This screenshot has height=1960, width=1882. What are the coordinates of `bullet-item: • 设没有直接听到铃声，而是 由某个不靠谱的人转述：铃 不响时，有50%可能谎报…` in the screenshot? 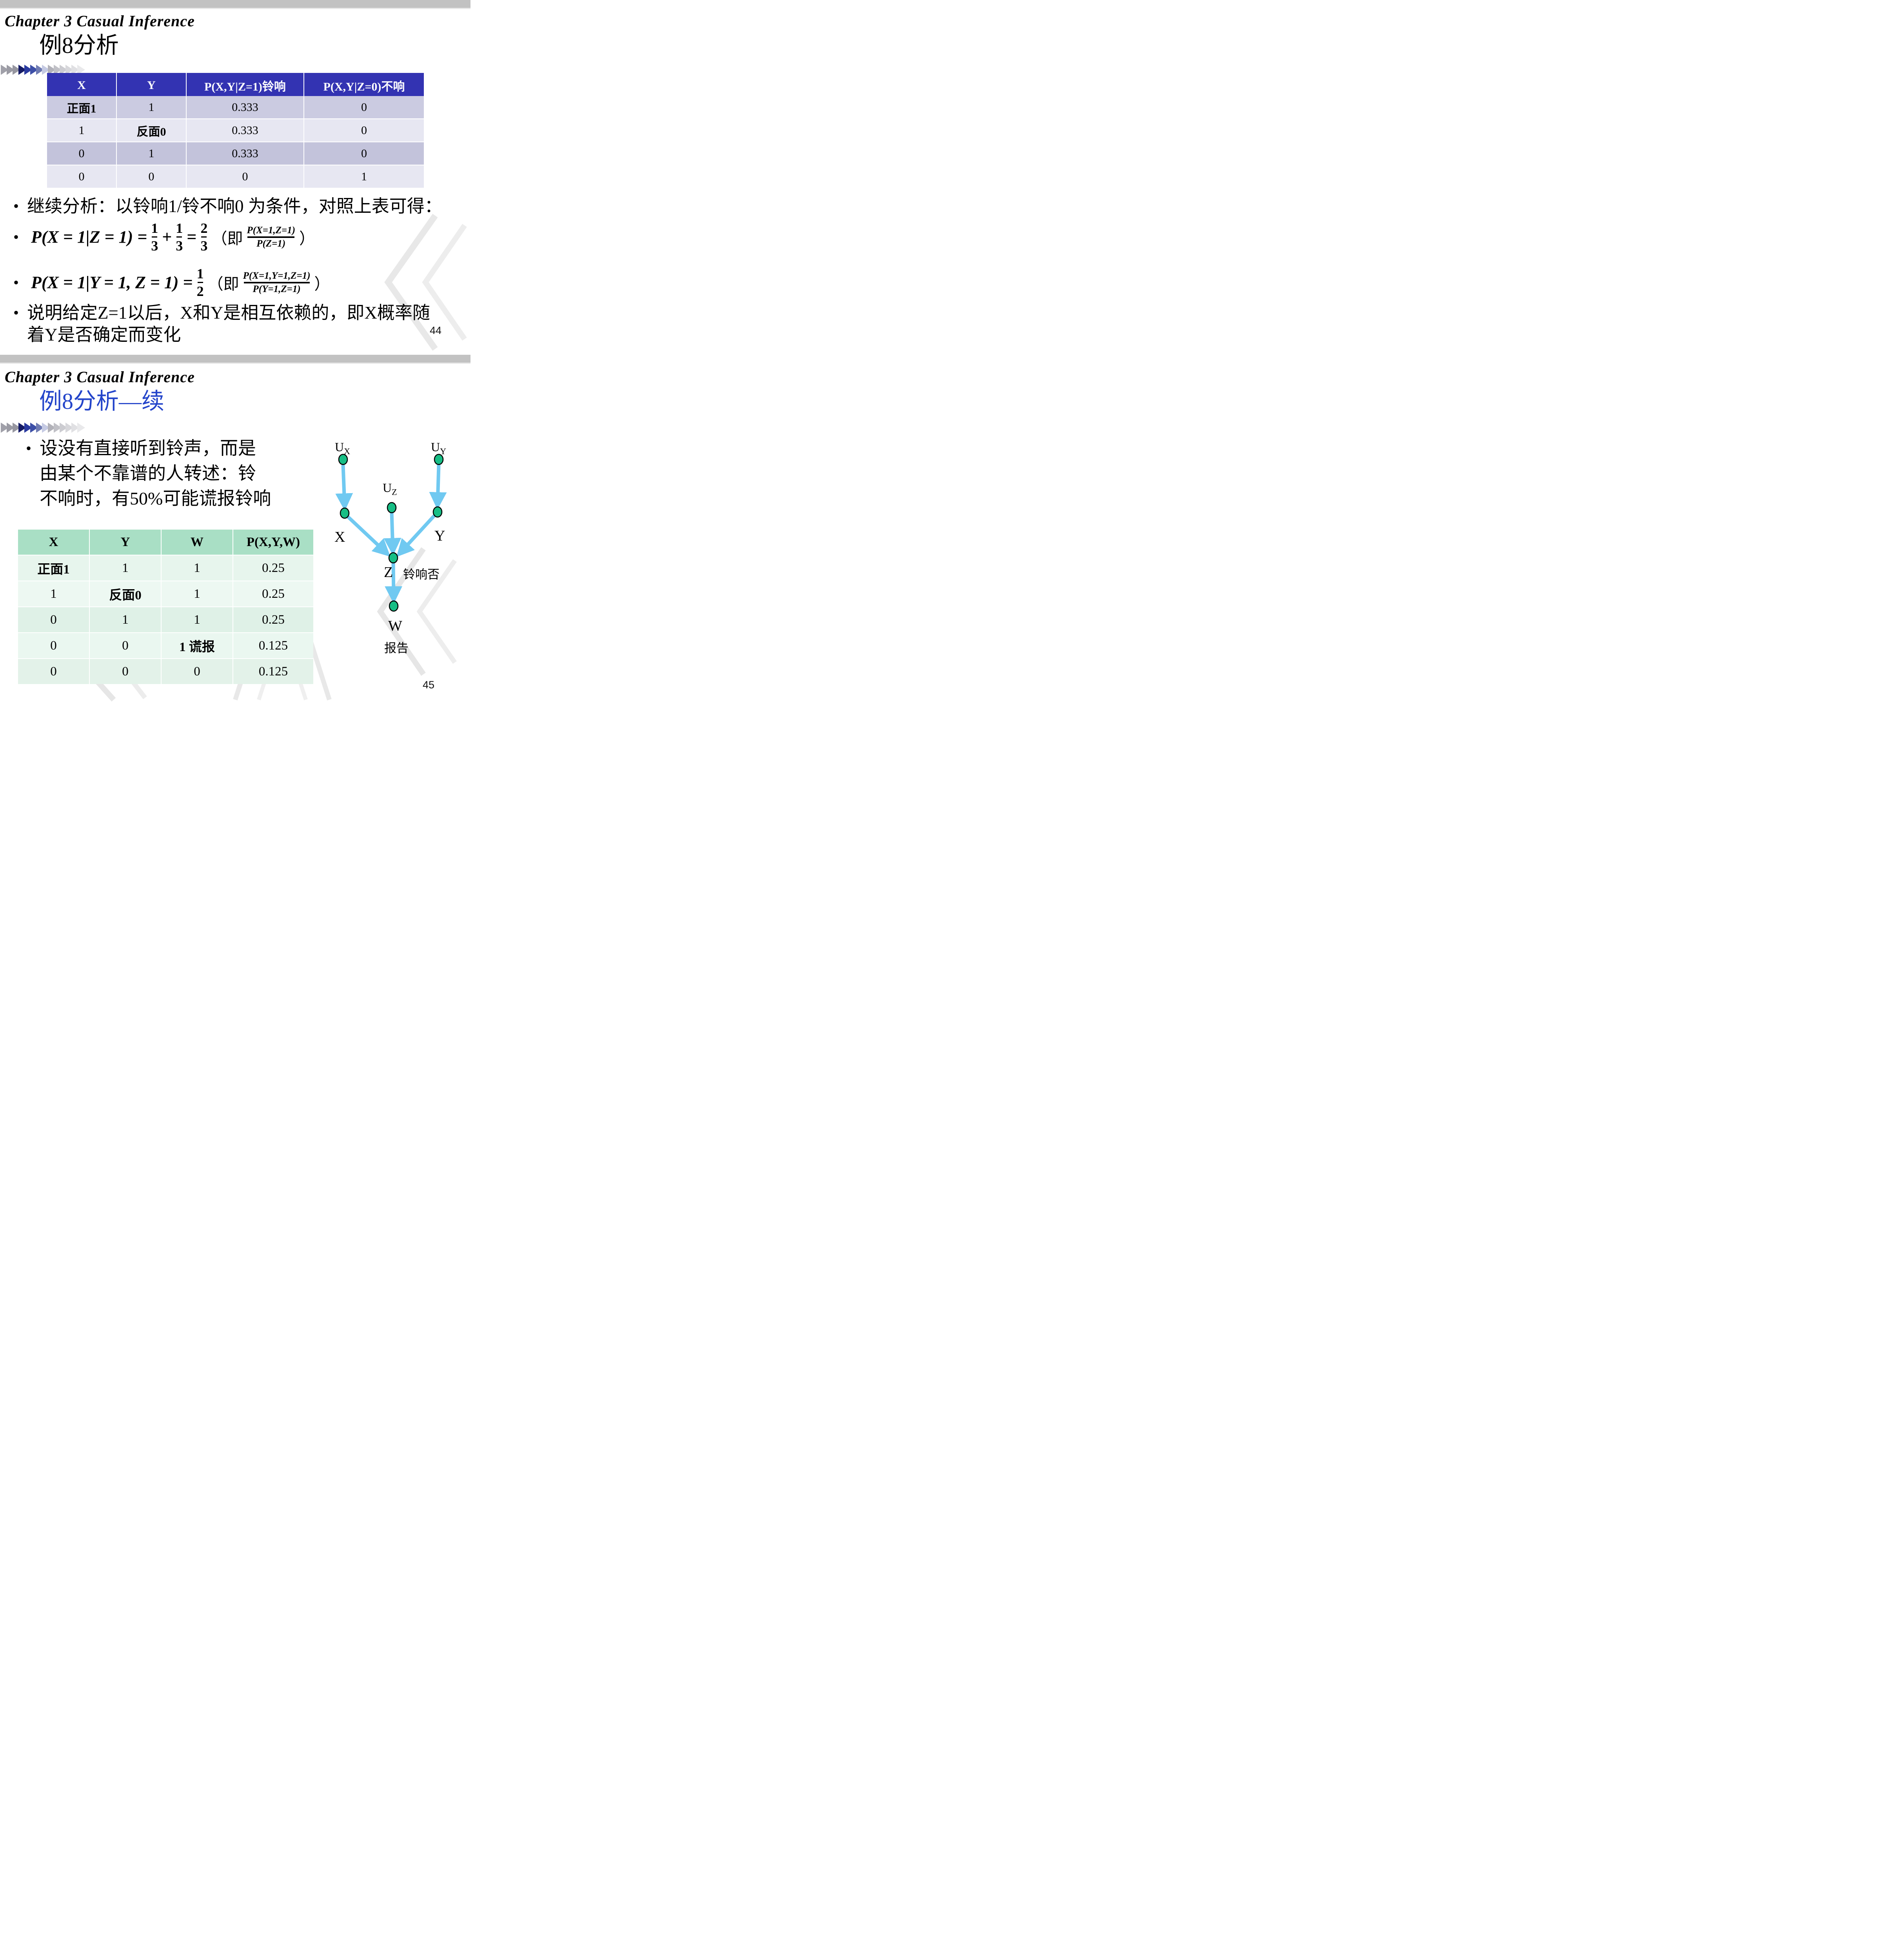 It's located at (163, 473).